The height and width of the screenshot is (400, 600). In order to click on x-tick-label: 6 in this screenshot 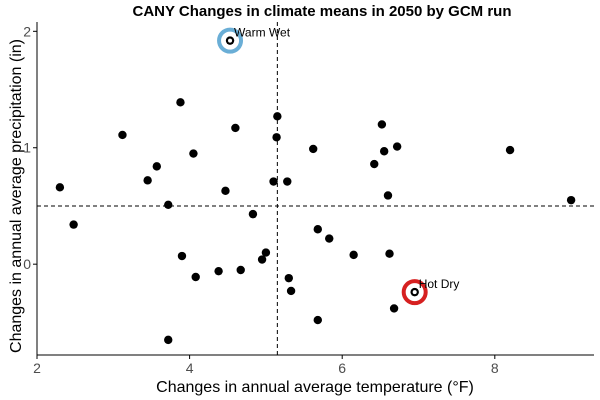, I will do `click(342, 368)`.